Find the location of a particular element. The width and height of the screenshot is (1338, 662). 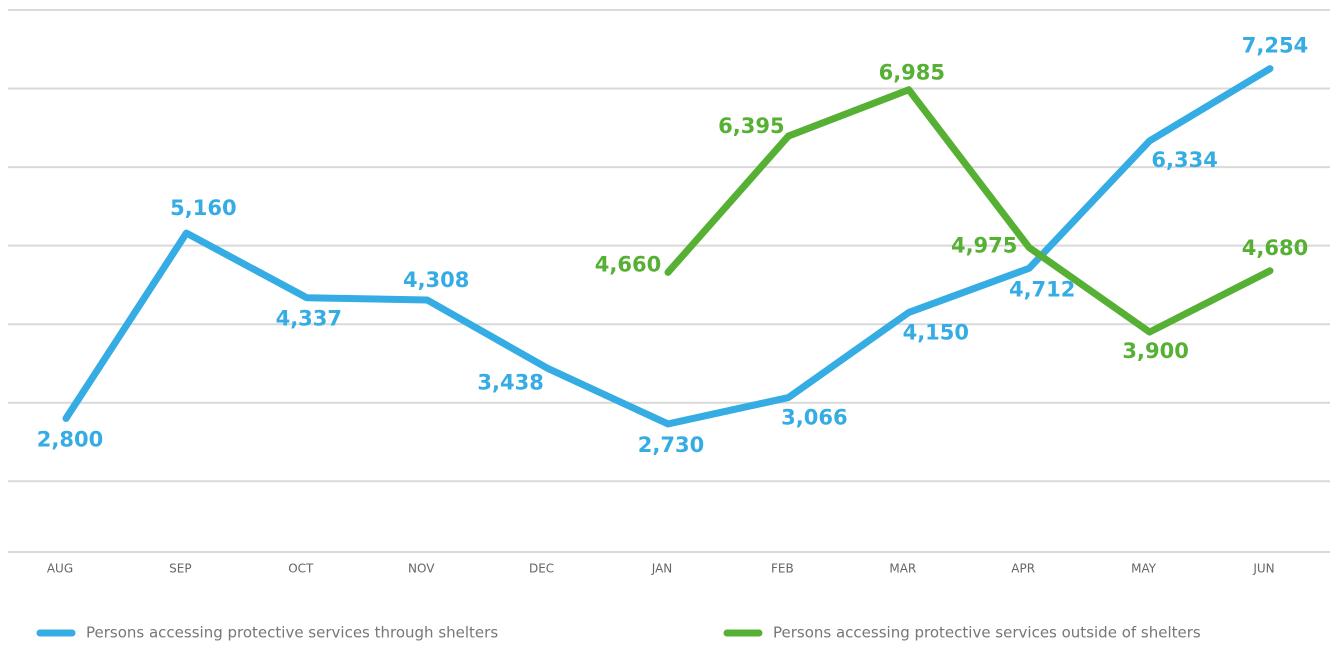

data-label: 3,438 is located at coordinates (510, 382).